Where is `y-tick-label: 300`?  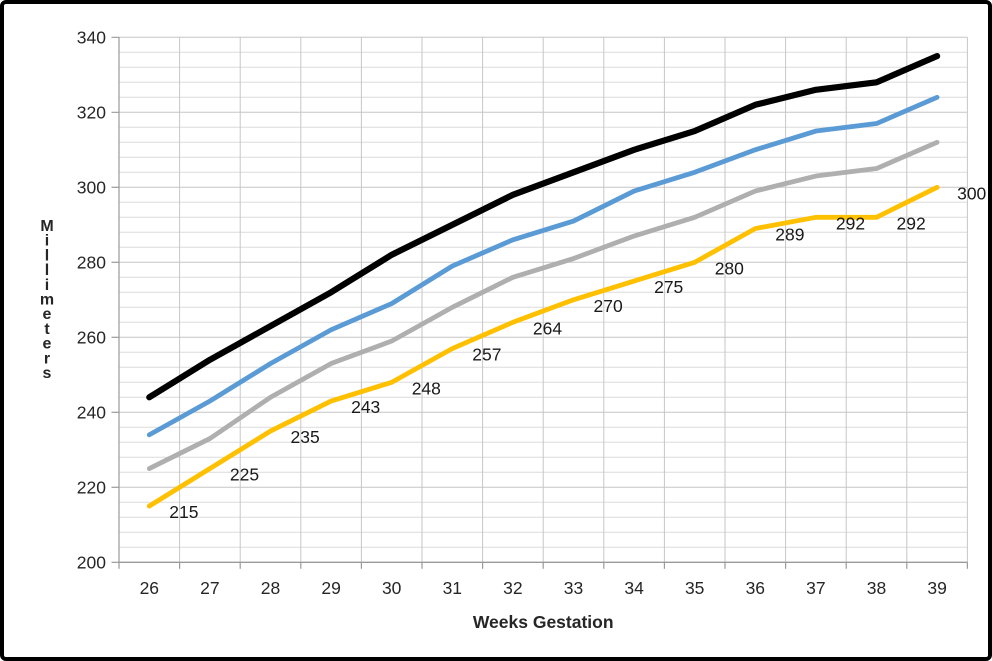
y-tick-label: 300 is located at coordinates (91, 187).